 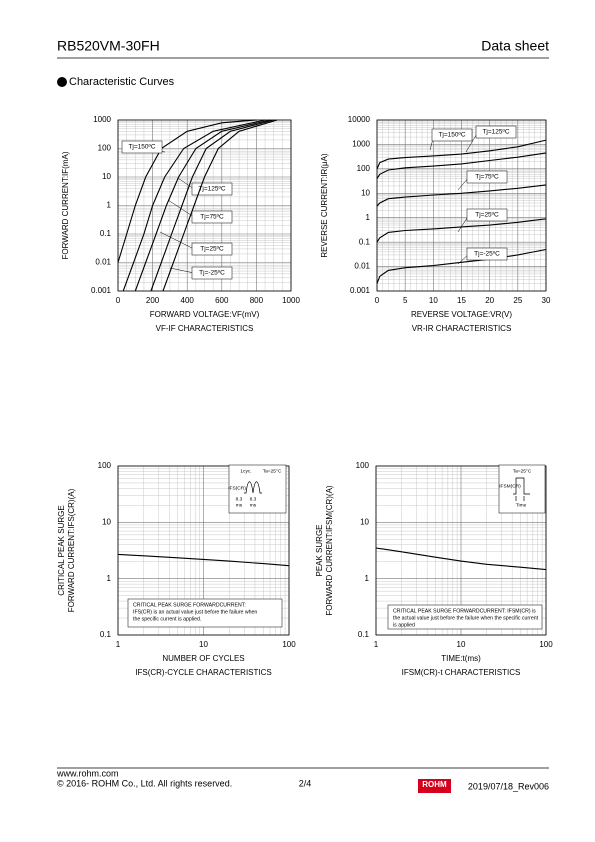 I want to click on inset-label: Ta=25°C, so click(x=272, y=471).